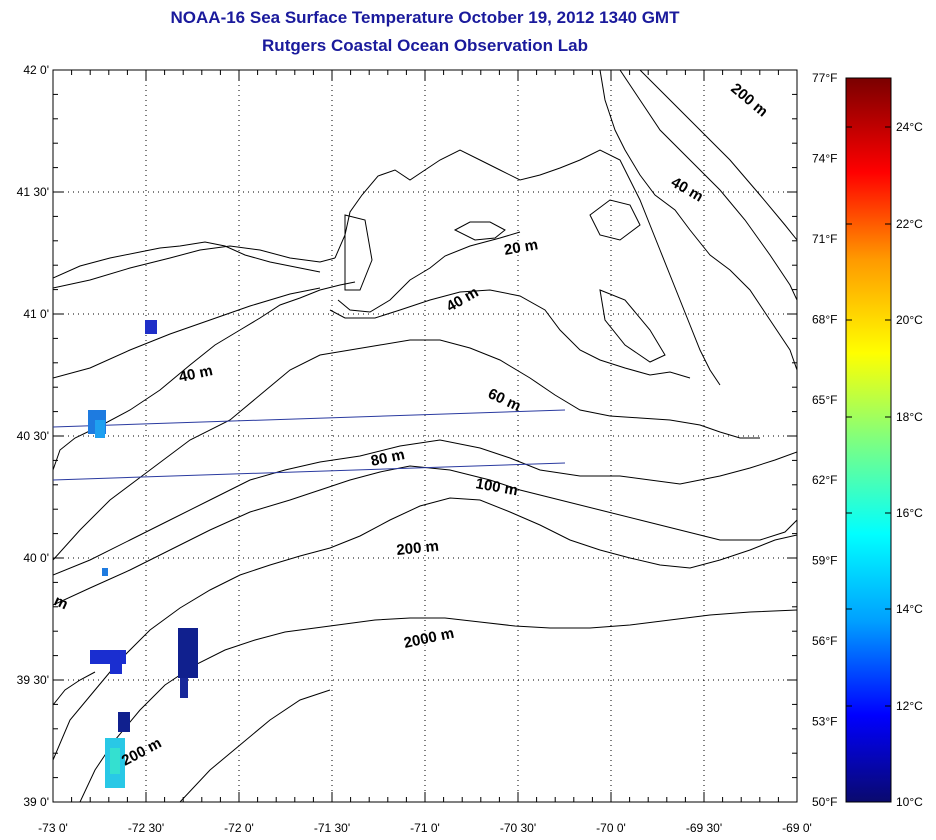 The width and height of the screenshot is (936, 840). Describe the element at coordinates (36, 802) in the screenshot. I see `y-tick-label: 39 0'` at that location.